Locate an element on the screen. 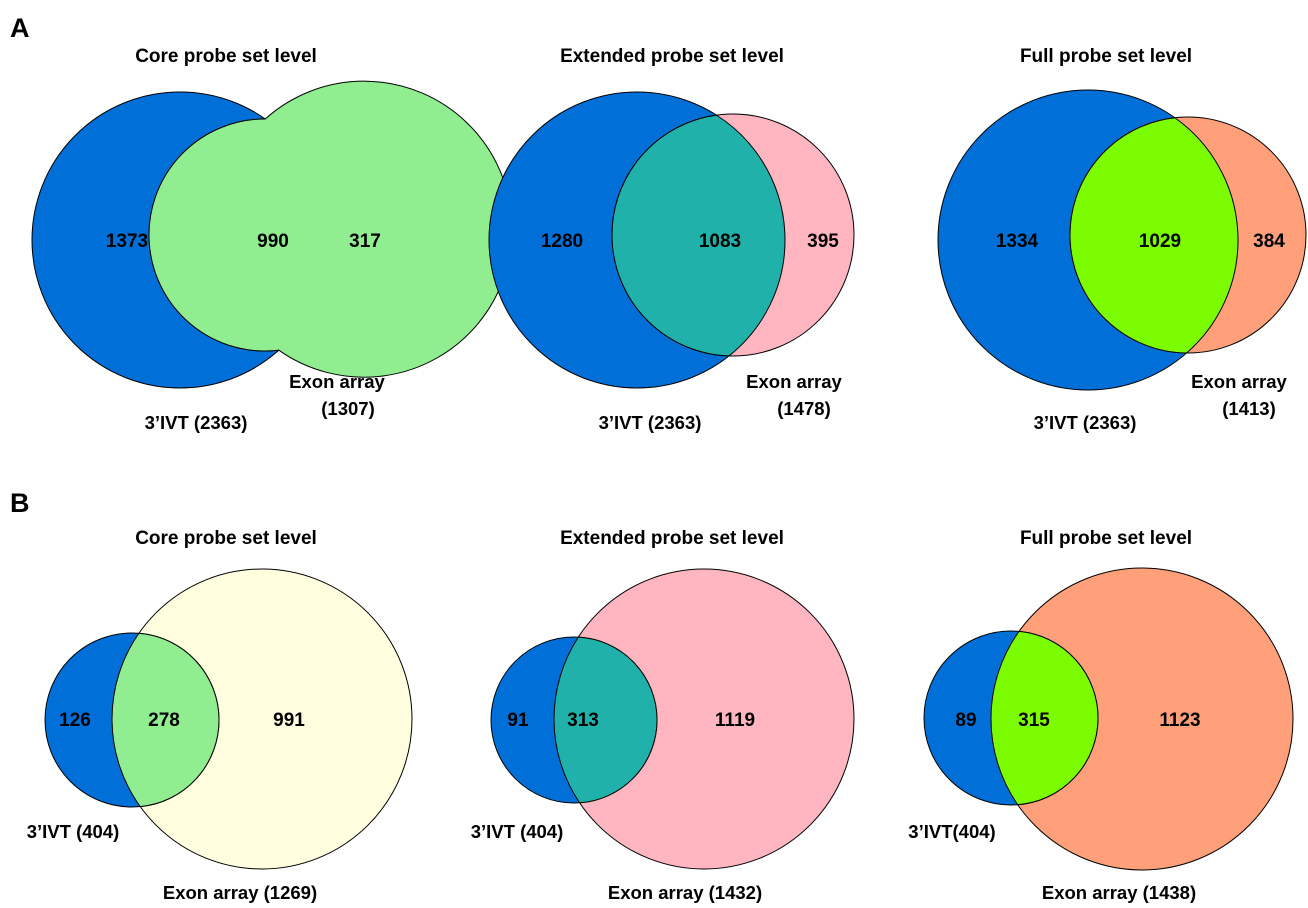  panel-a-label: A is located at coordinates (20, 28).